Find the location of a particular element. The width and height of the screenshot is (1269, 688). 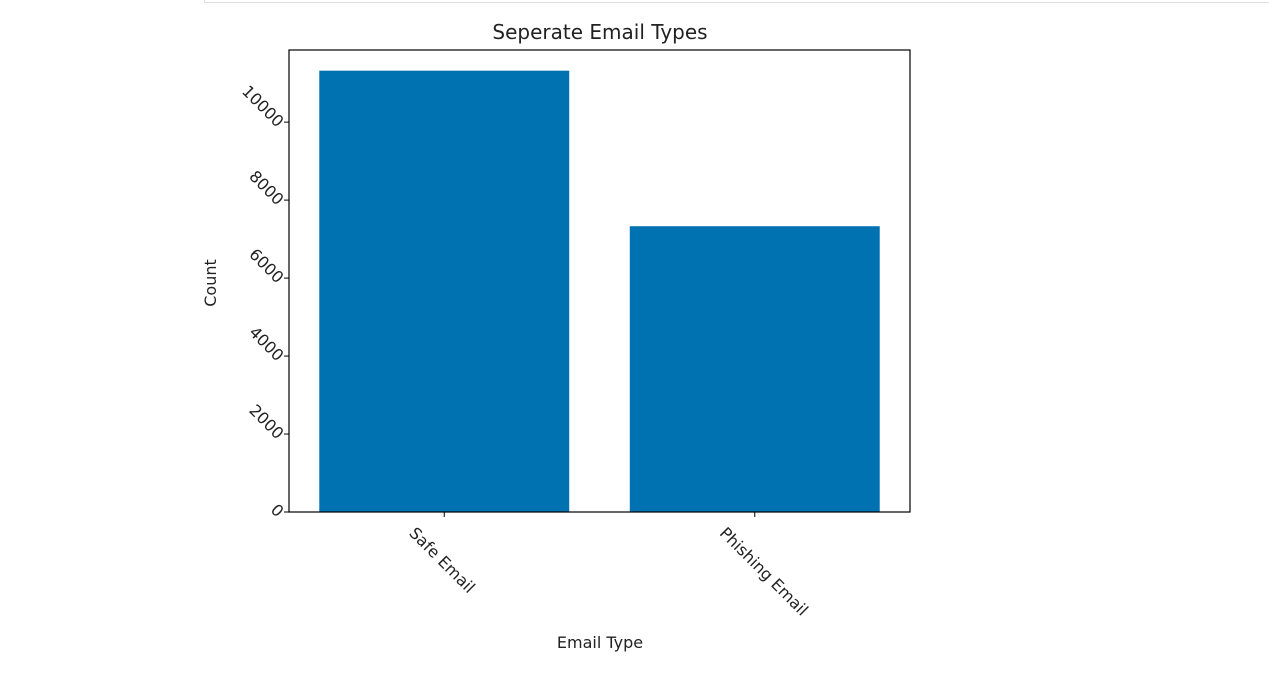

x-tick-label: Phishing Email is located at coordinates (764, 571).